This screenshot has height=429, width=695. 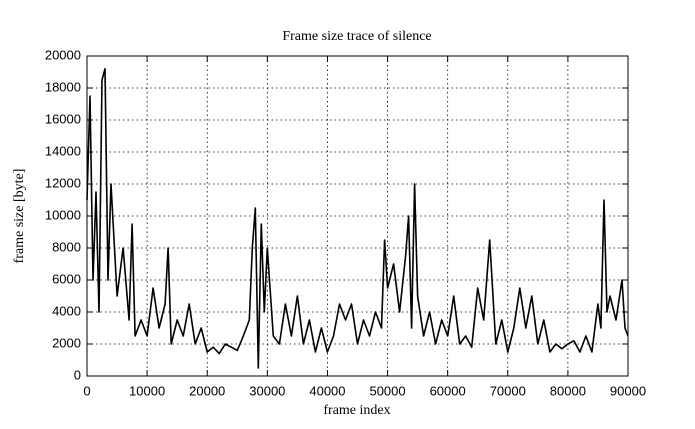 What do you see at coordinates (628, 390) in the screenshot?
I see `x-tick-label: 90000` at bounding box center [628, 390].